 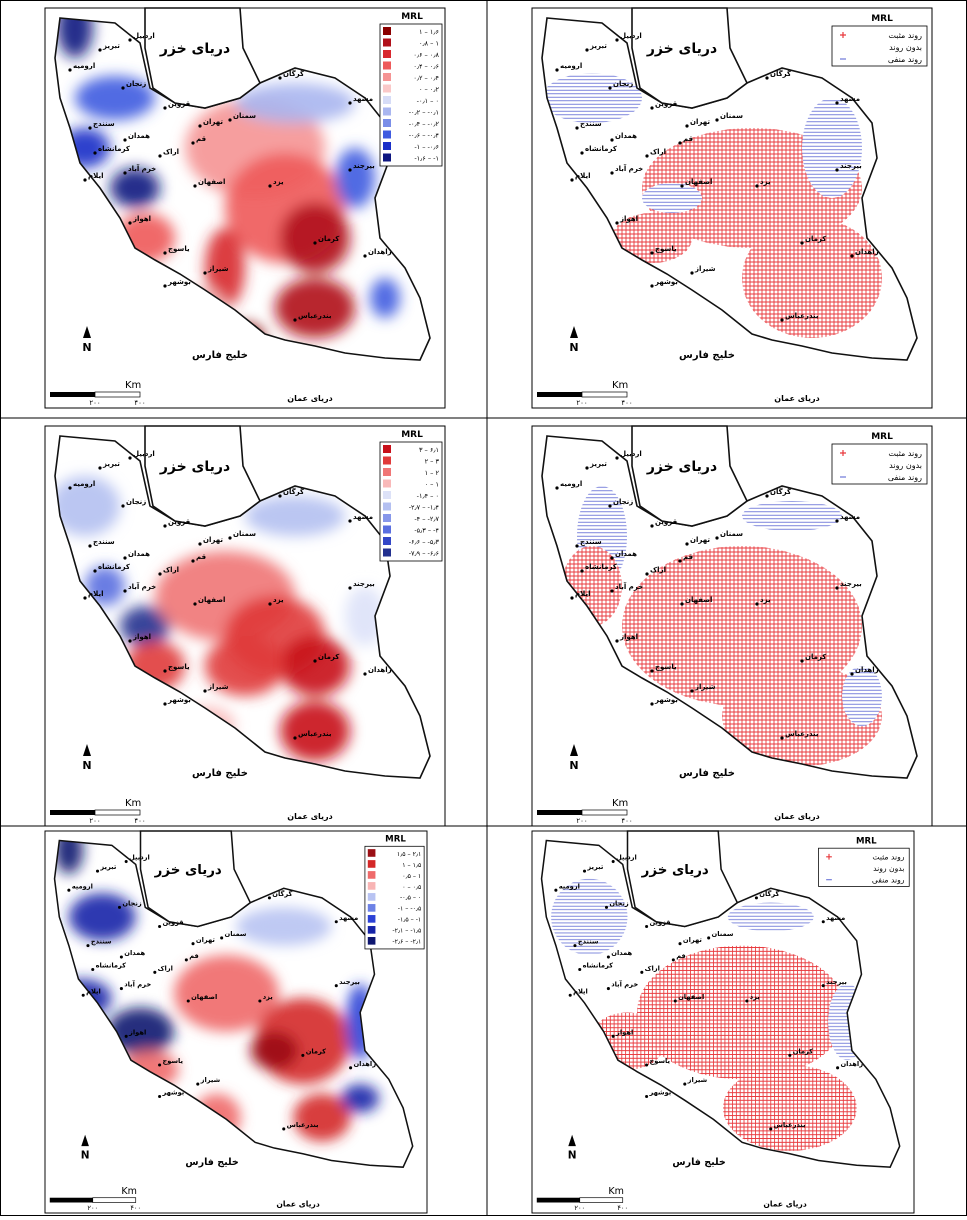 What do you see at coordinates (236, 934) in the screenshot?
I see `city-label: سمنان` at bounding box center [236, 934].